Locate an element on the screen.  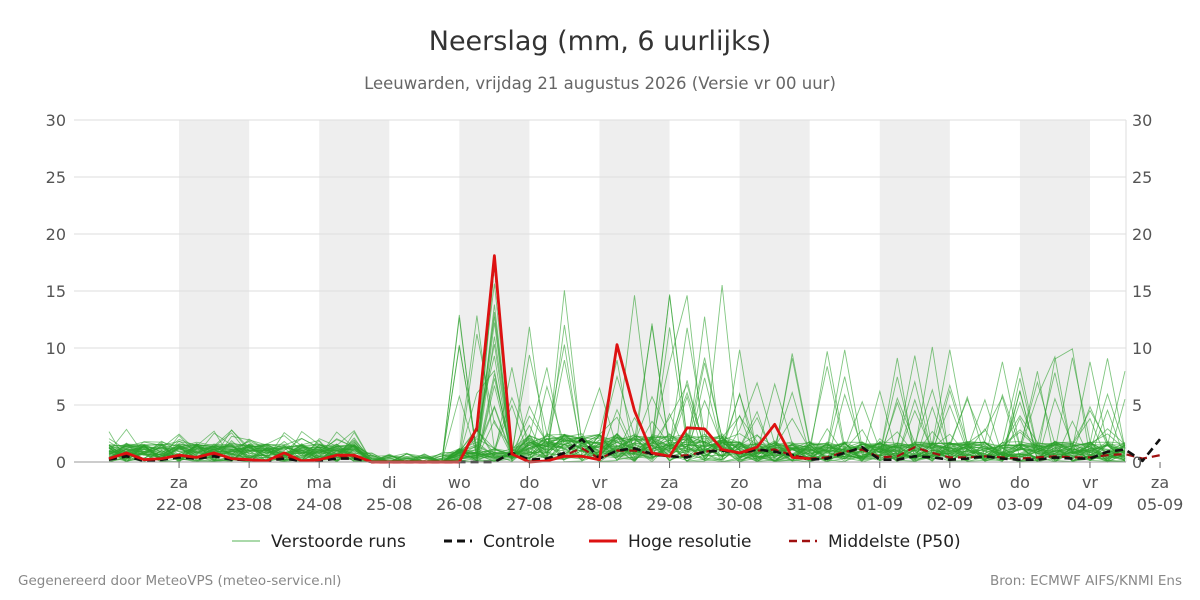
x-tick-date-10: 01-09 is located at coordinates (880, 504).